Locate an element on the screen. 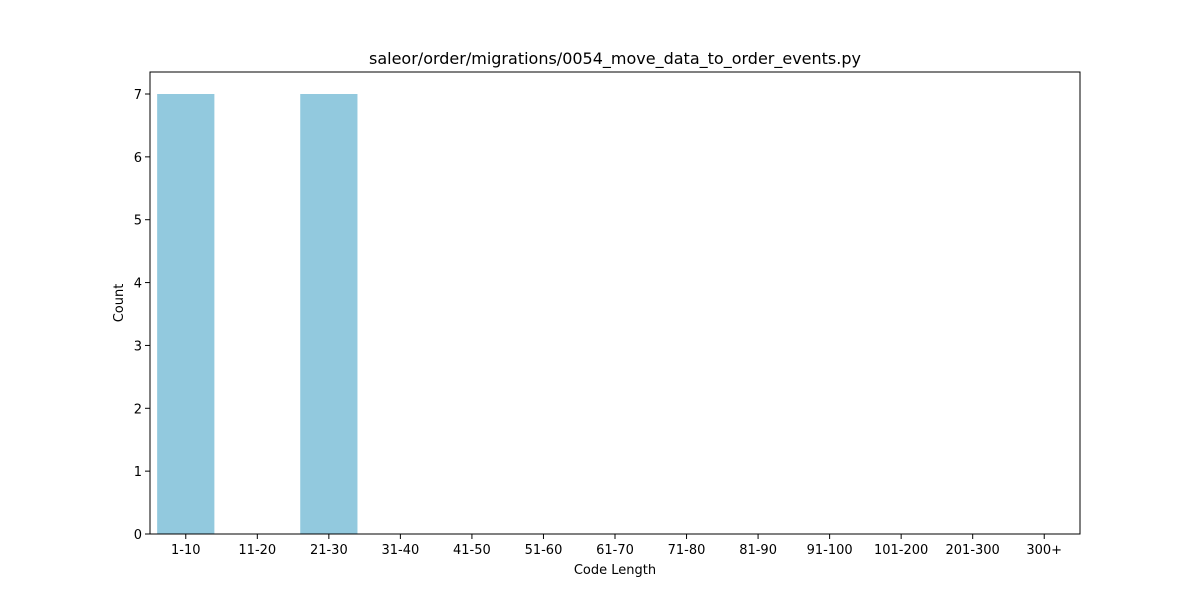  x-tick-label: 61-70 is located at coordinates (615, 550).